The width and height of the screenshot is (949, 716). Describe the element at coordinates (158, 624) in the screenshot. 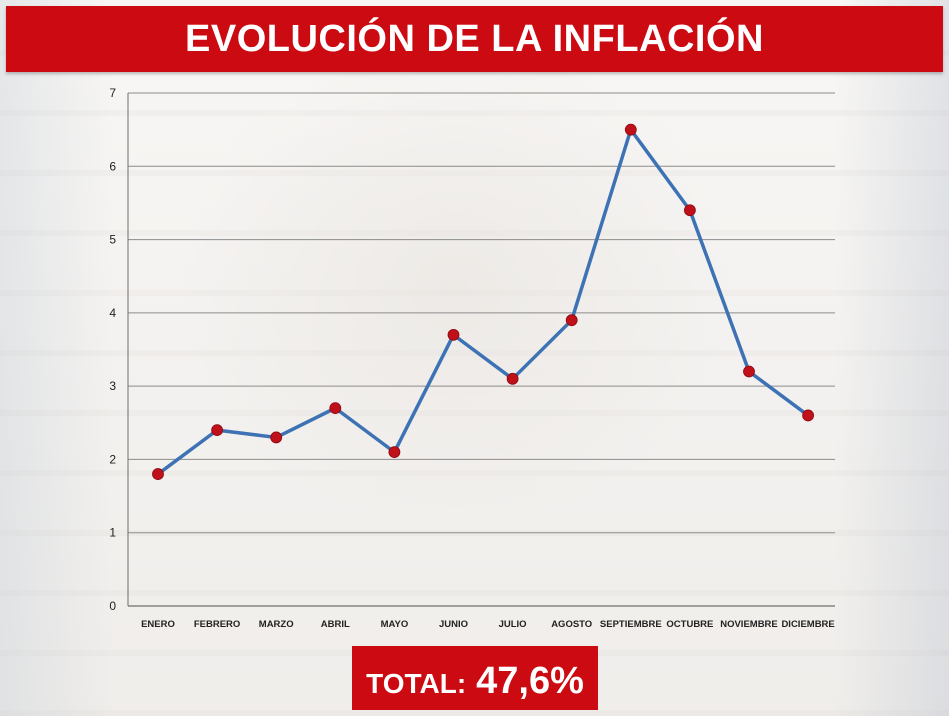

I see `x-tick-label-enero: ENERO` at that location.